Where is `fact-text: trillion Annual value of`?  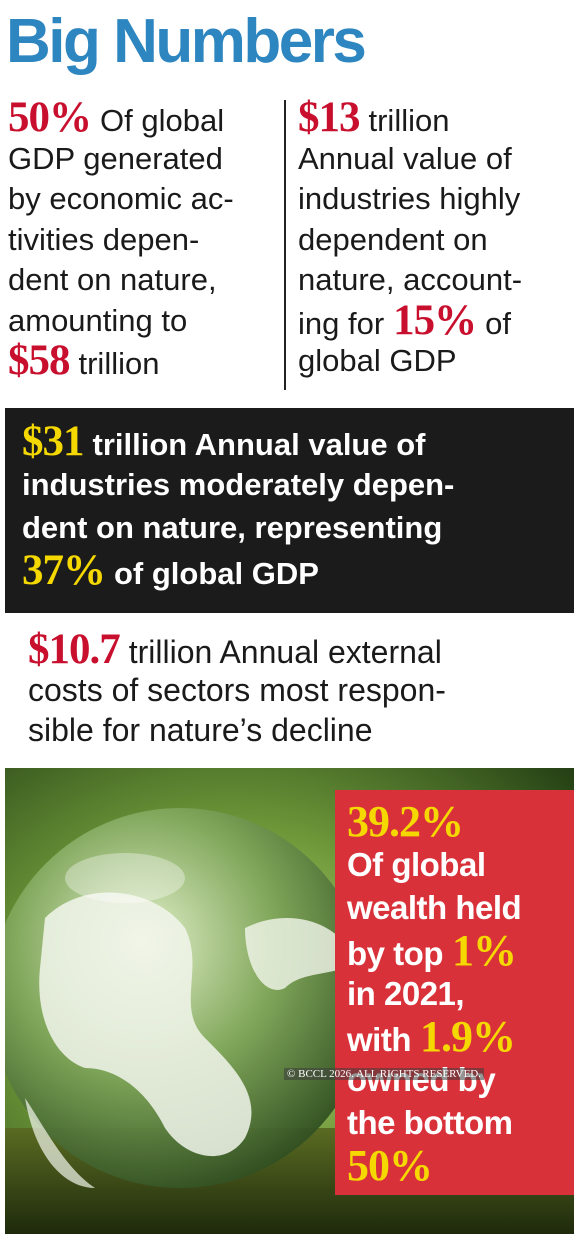 fact-text: trillion Annual value of is located at coordinates (259, 444).